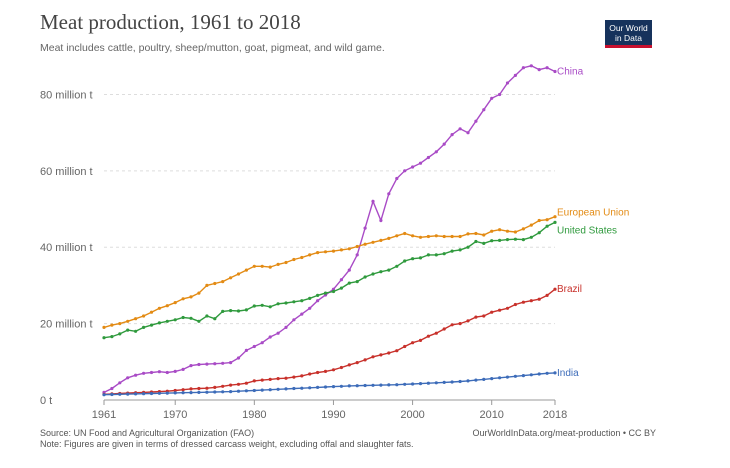  I want to click on owid-logo: Our World in Data, so click(628, 34).